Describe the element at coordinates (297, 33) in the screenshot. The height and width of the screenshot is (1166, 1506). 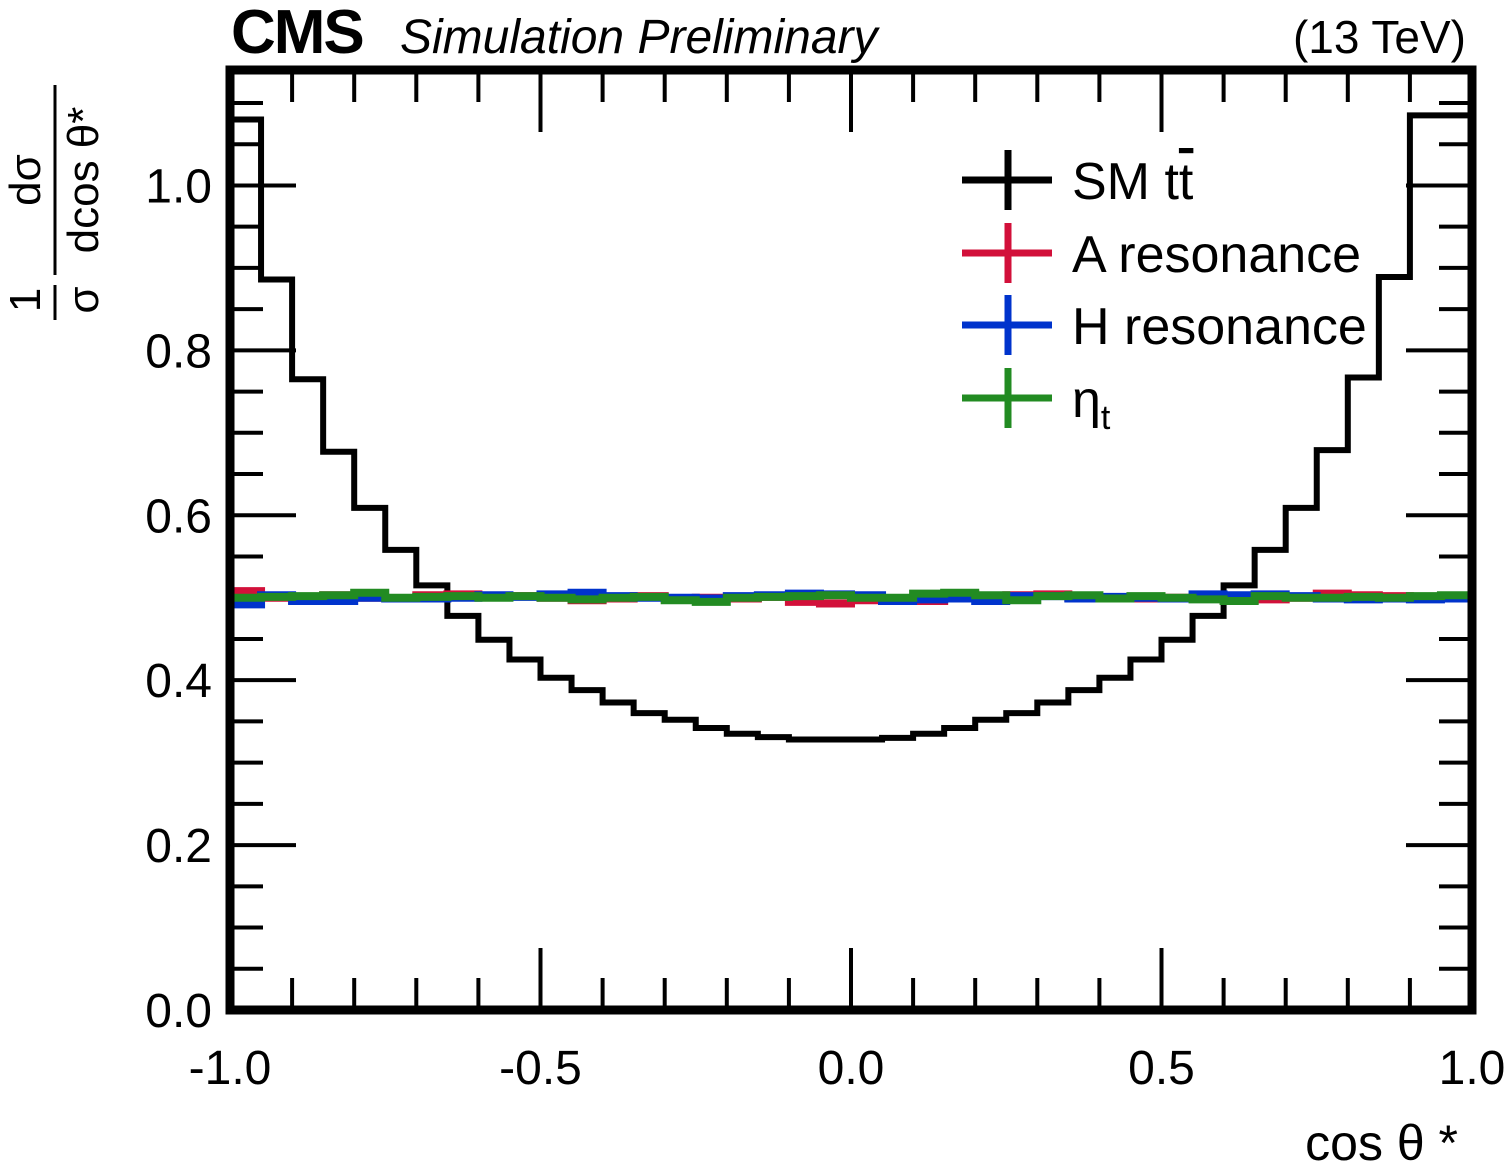
I see `cms-label: CMS` at that location.